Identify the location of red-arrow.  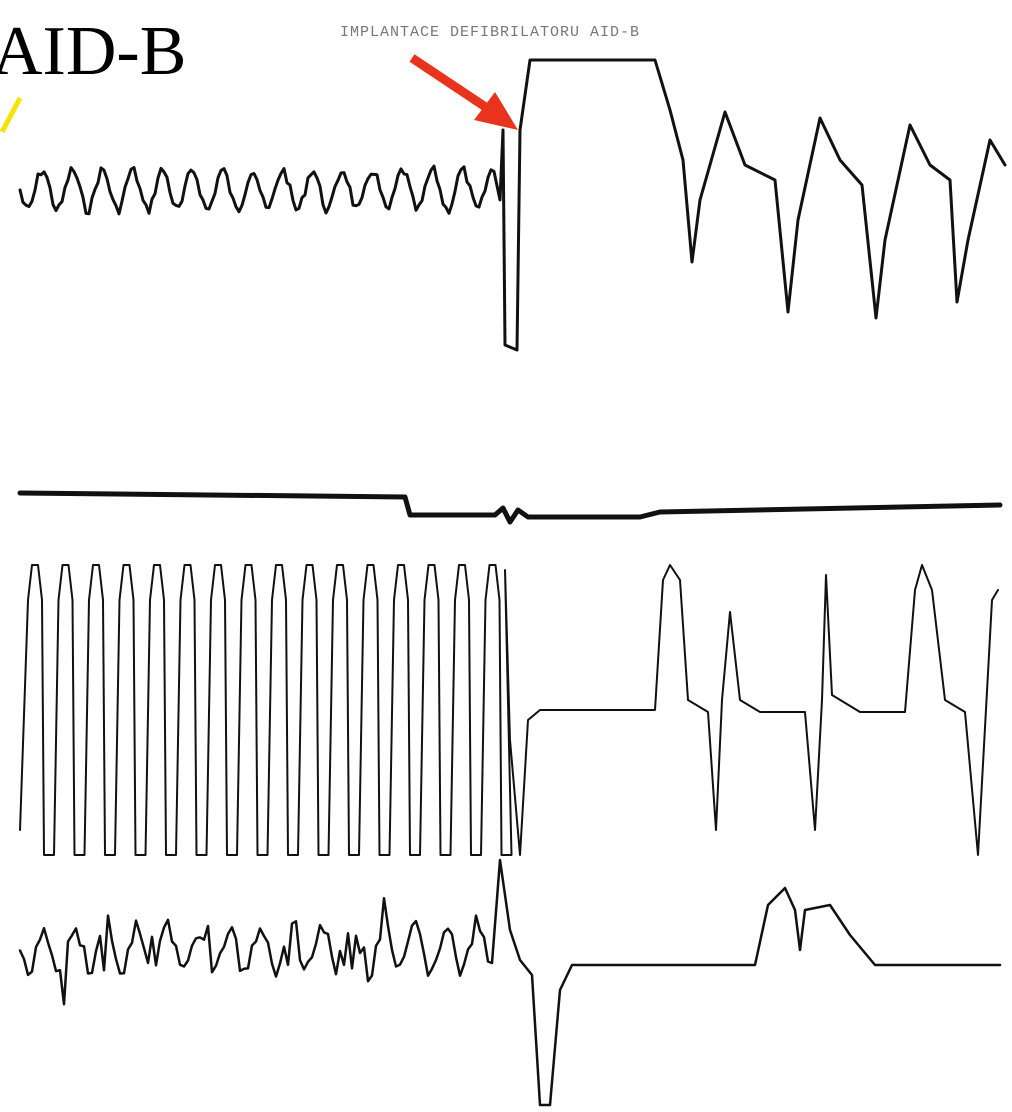
(463, 92).